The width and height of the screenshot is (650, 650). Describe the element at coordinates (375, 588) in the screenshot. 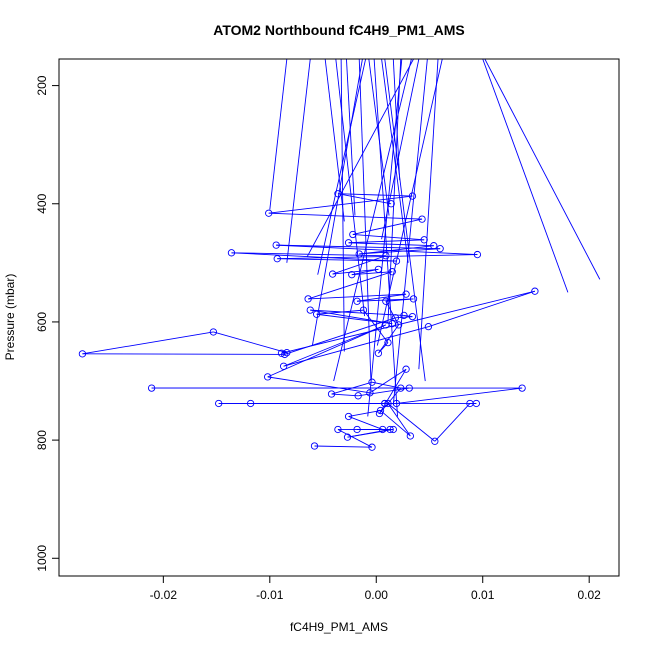

I see `x-axis: -0.02 -0.01 0.00 0.01 0.02` at that location.